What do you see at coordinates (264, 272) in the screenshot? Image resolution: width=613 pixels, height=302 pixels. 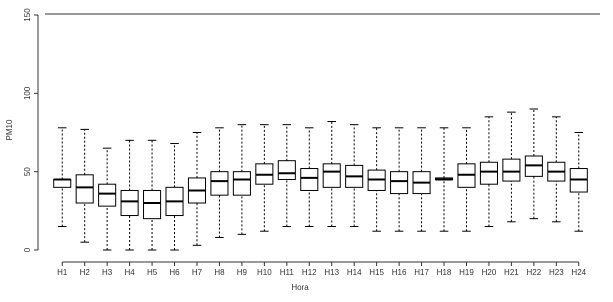 I see `x-tick-label: H10` at bounding box center [264, 272].